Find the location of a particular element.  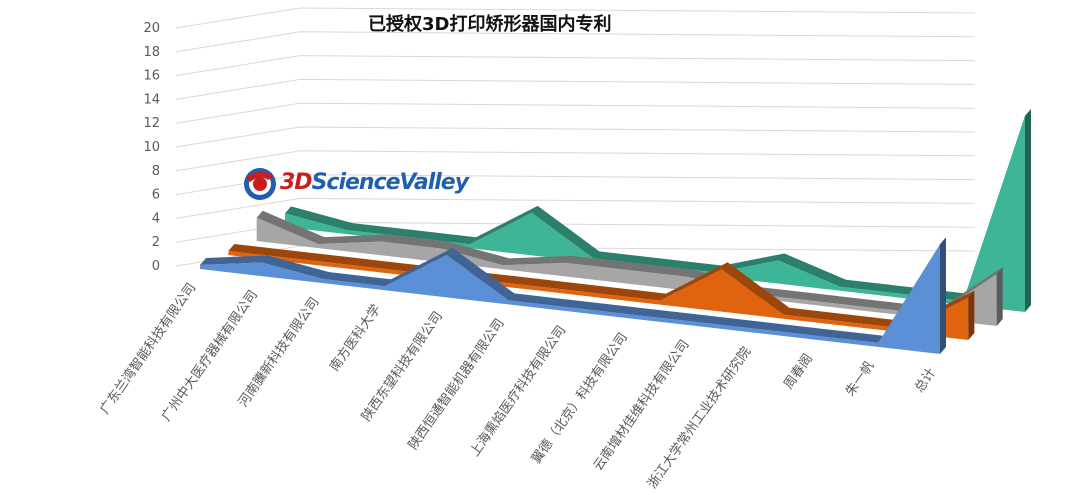

y-tick-label: 18 is located at coordinates (151, 52).